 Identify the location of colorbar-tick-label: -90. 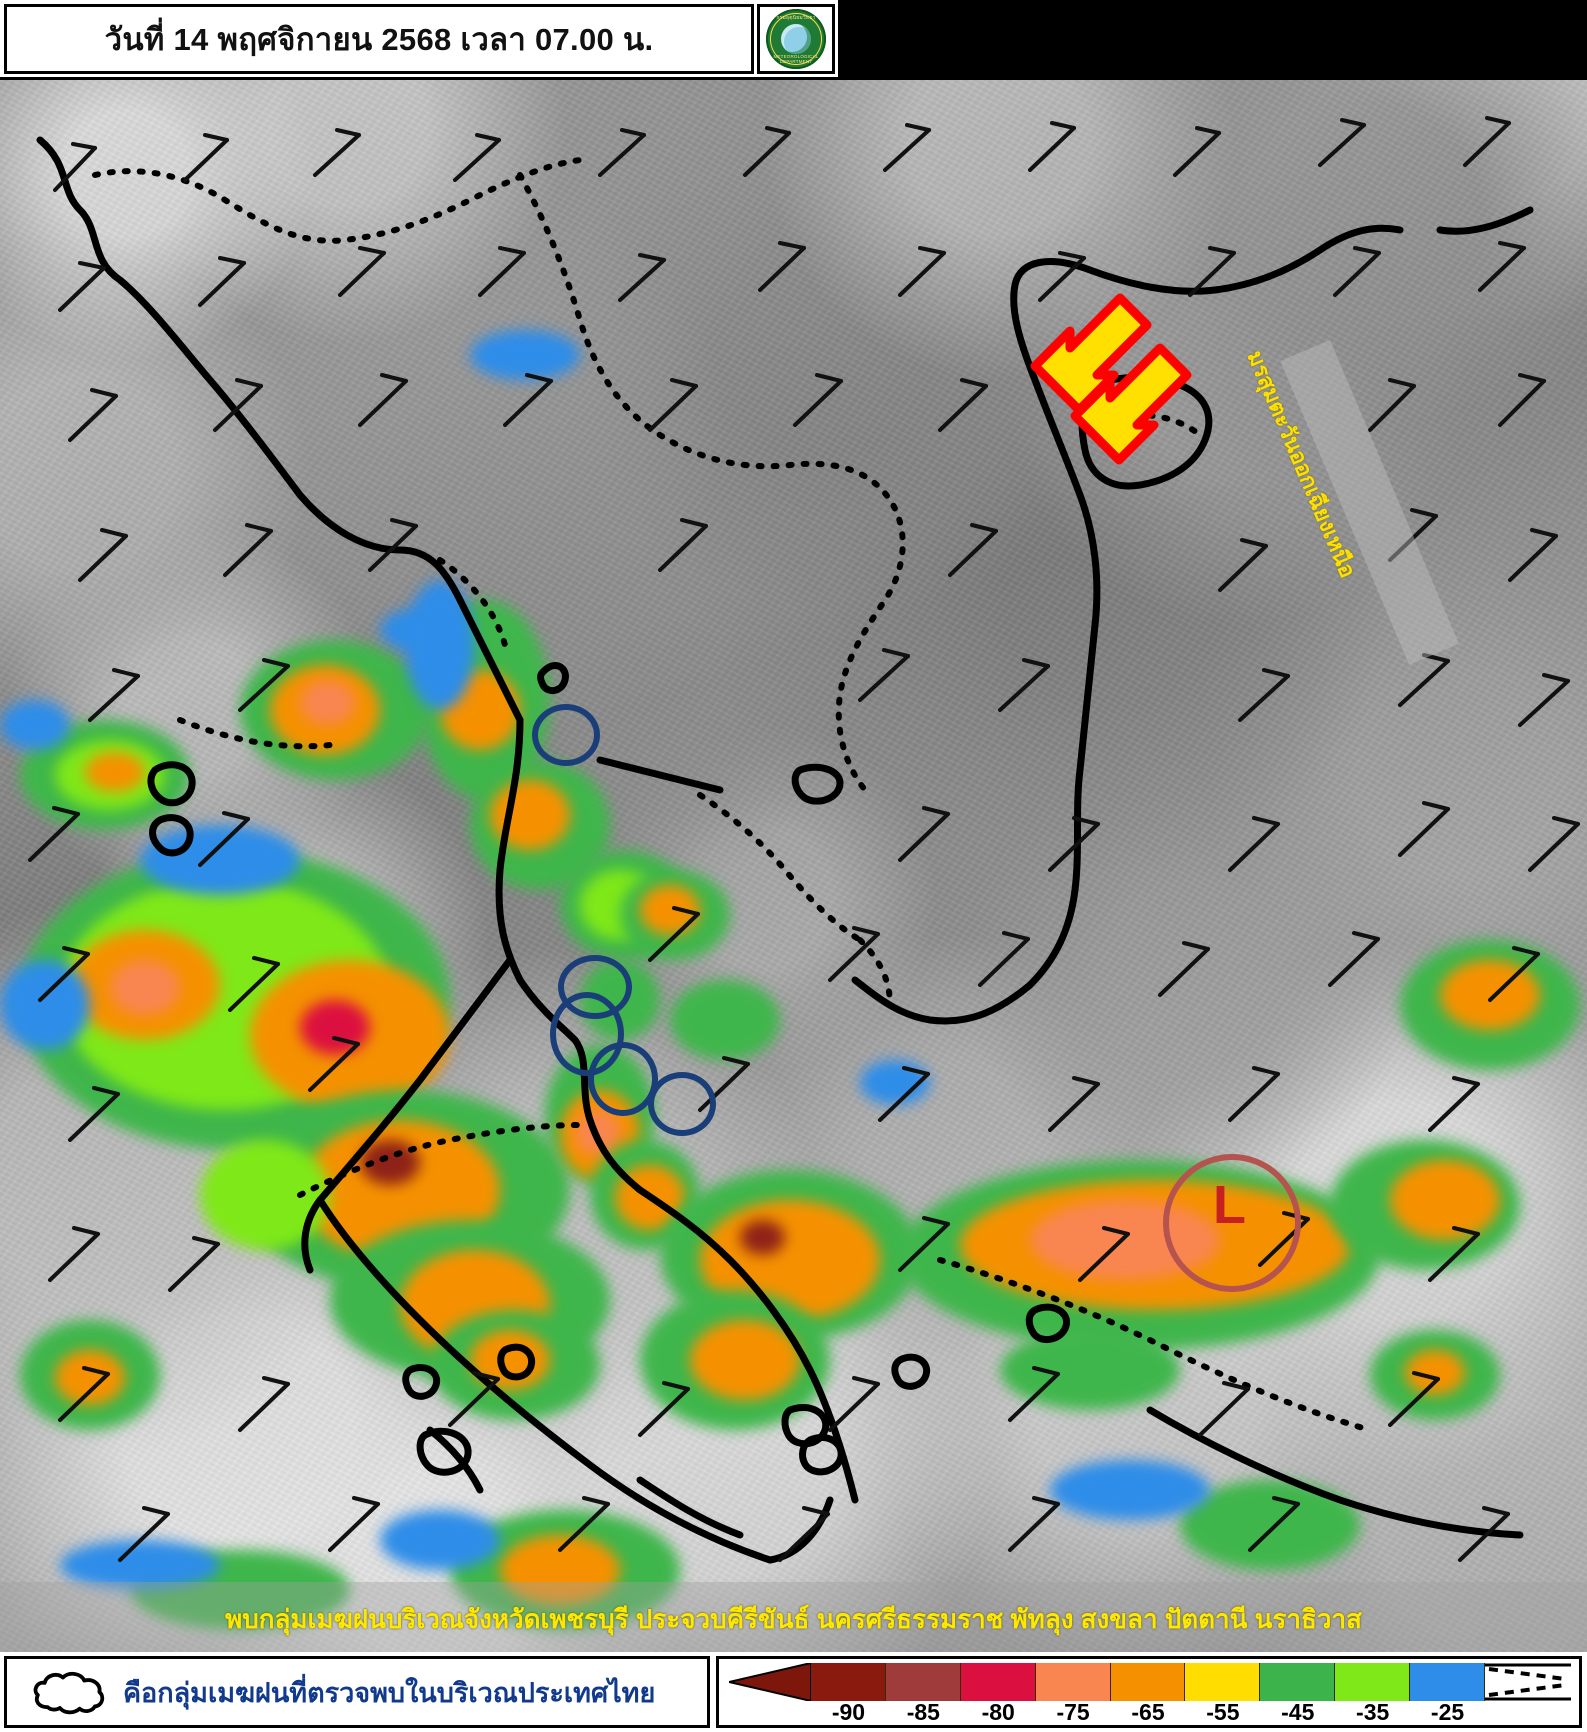
(848, 1712).